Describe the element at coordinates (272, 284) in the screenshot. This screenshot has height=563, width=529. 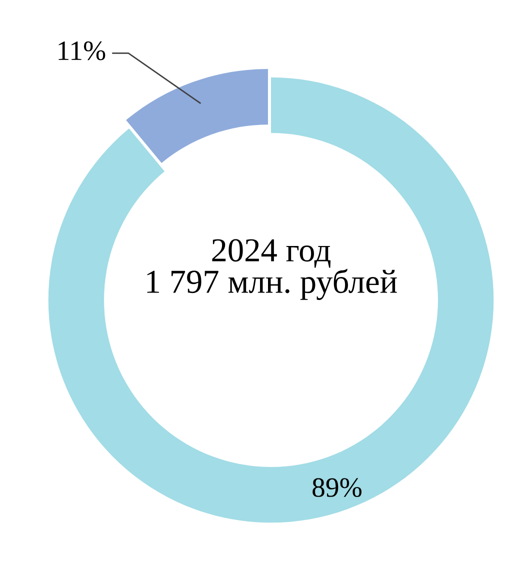
I see `text: 1 797 млн. рублей` at that location.